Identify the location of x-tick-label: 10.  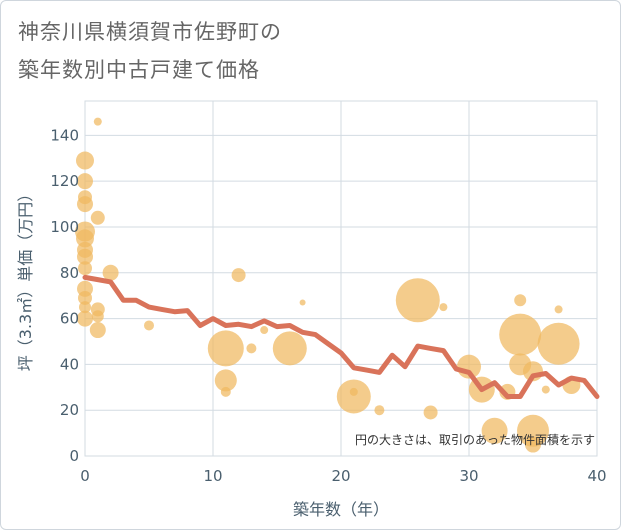
(212, 476).